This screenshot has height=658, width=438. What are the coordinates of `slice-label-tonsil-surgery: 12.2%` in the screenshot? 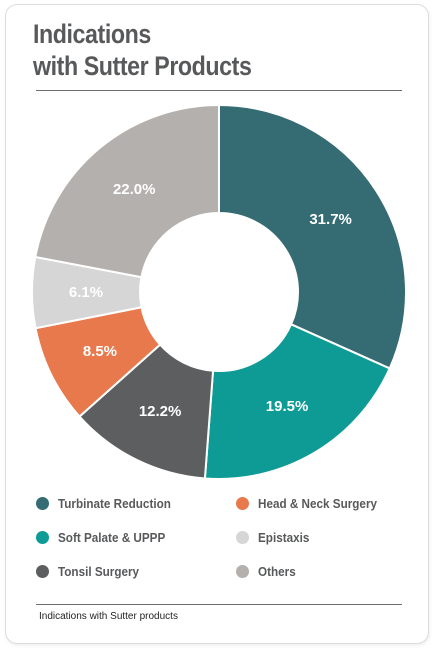 It's located at (160, 411).